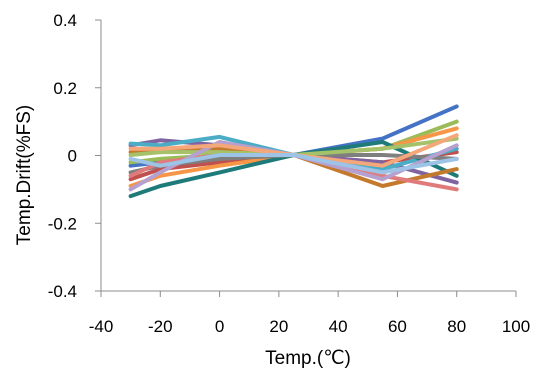 Image resolution: width=538 pixels, height=372 pixels. Describe the element at coordinates (278, 326) in the screenshot. I see `x-tick-label: 20` at that location.